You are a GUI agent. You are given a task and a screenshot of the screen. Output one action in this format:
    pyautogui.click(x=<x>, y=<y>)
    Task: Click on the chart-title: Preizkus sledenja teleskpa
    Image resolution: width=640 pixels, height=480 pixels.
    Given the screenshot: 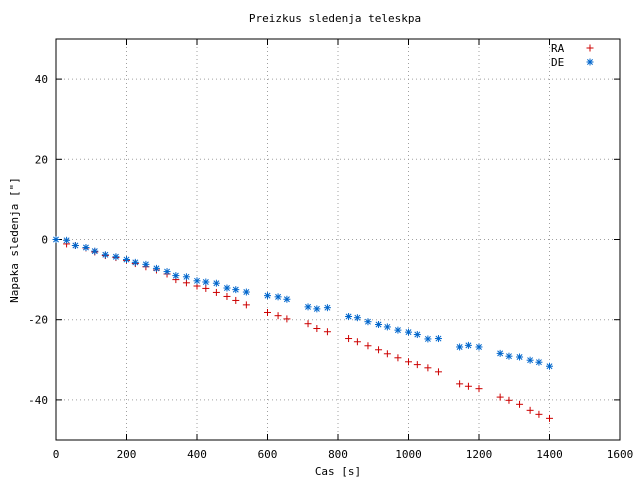 What is the action you would take?
    pyautogui.click(x=335, y=18)
    